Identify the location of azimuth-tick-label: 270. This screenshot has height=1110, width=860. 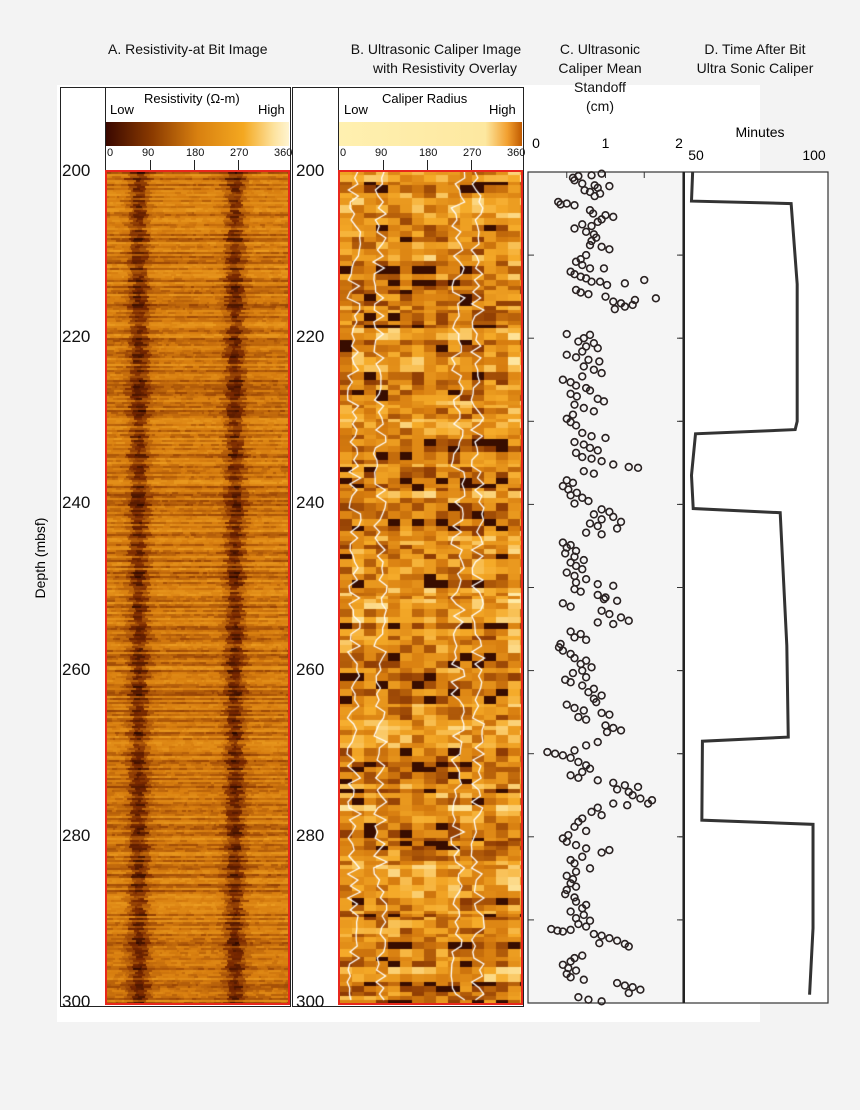
(239, 153).